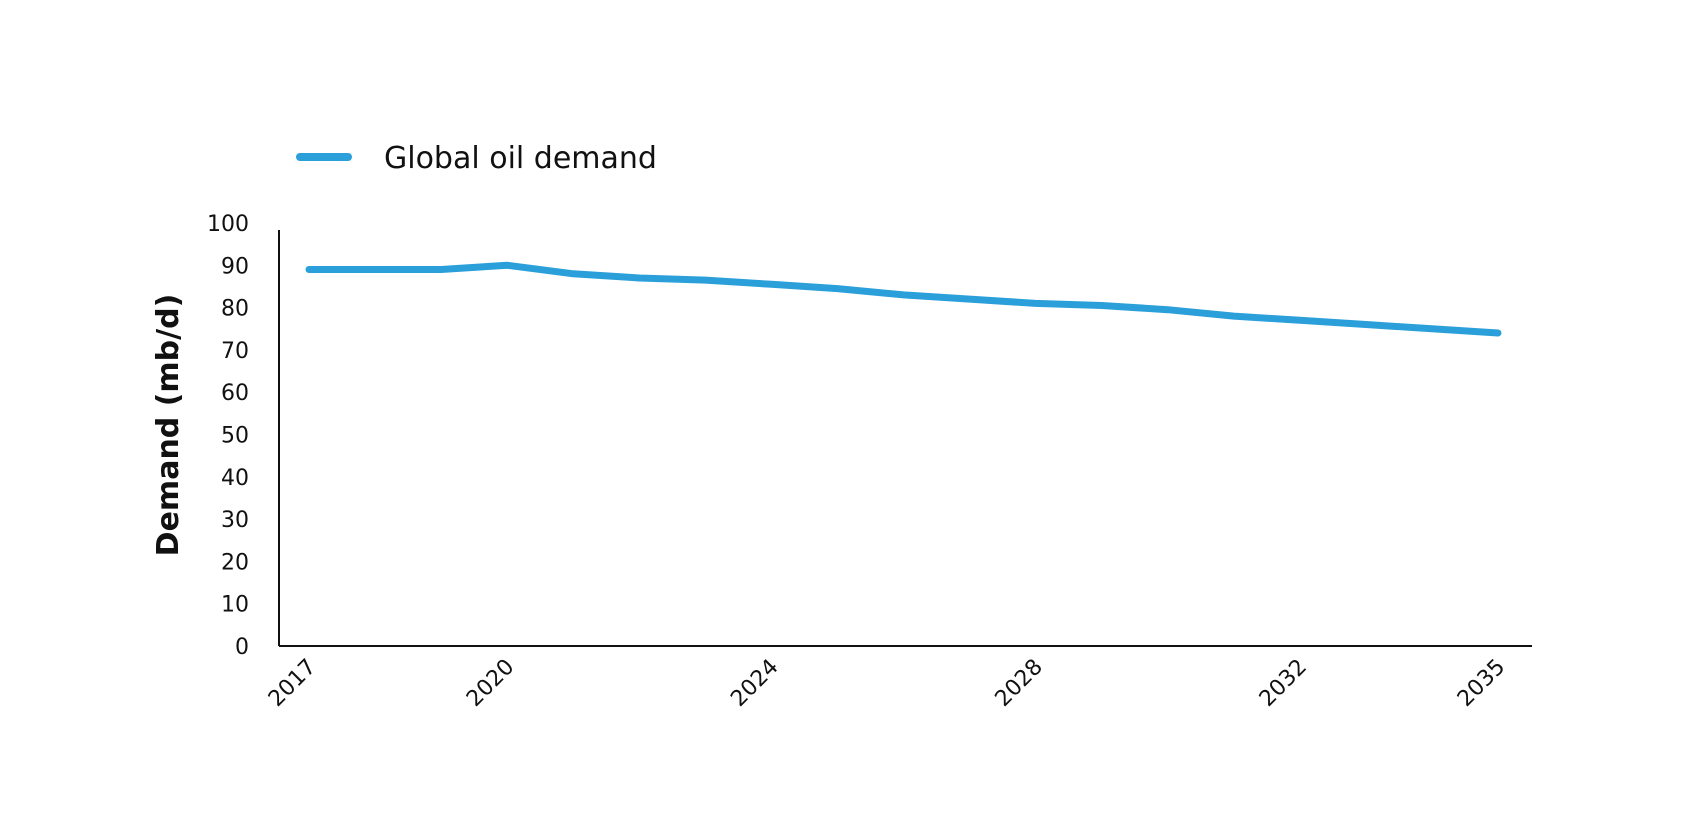 Image resolution: width=1700 pixels, height=836 pixels. Describe the element at coordinates (520, 158) in the screenshot. I see `legend-label-global-oil-demand: Global oil demand` at that location.